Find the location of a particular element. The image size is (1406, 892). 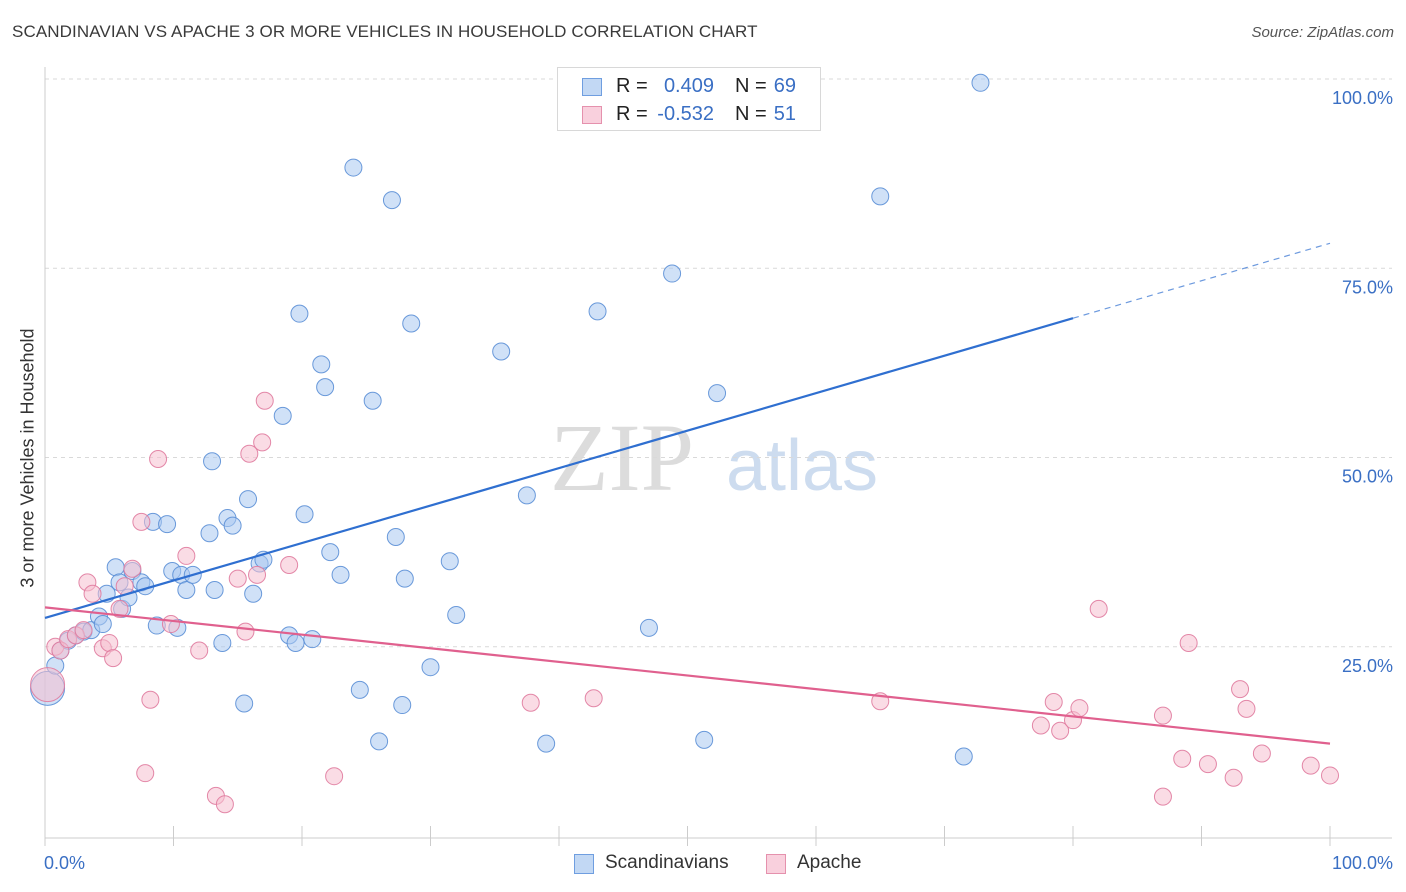

y-tick-label: 50.0% is located at coordinates (1367, 477).